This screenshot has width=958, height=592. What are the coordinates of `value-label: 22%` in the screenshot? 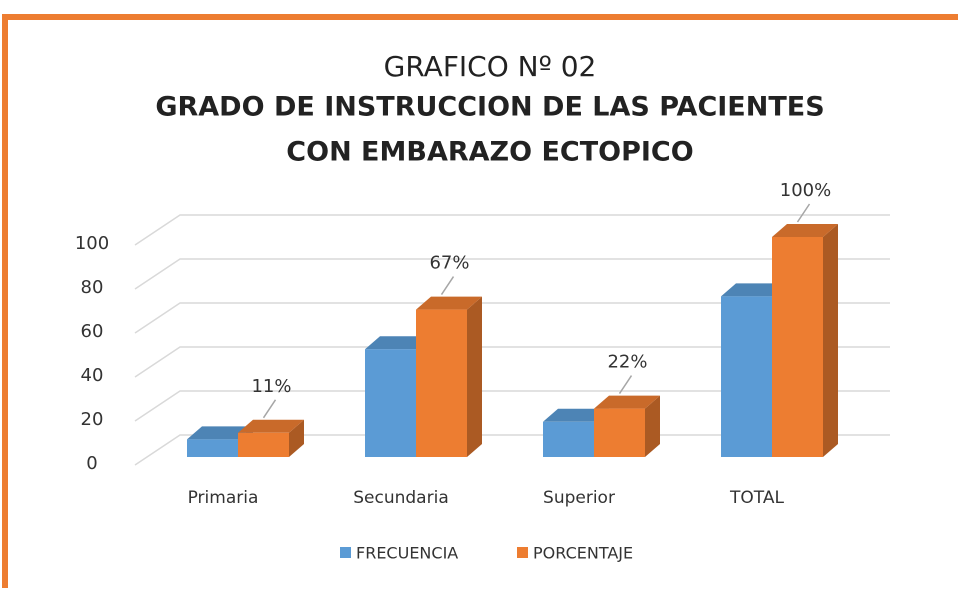 It's located at (627, 362).